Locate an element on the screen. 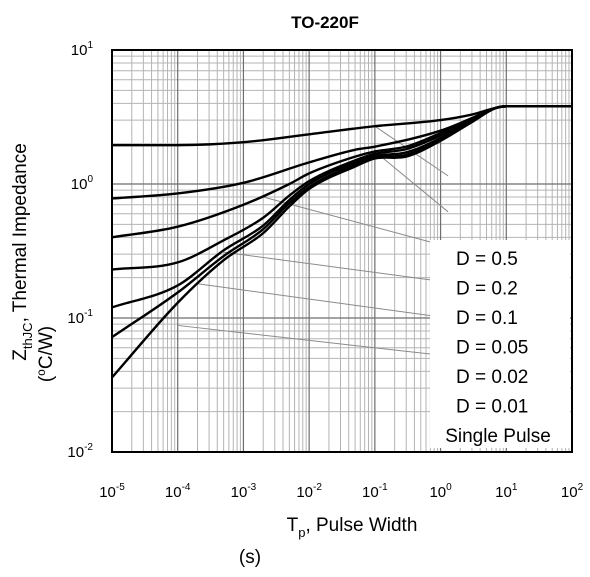  legend-box is located at coordinates (500, 344).